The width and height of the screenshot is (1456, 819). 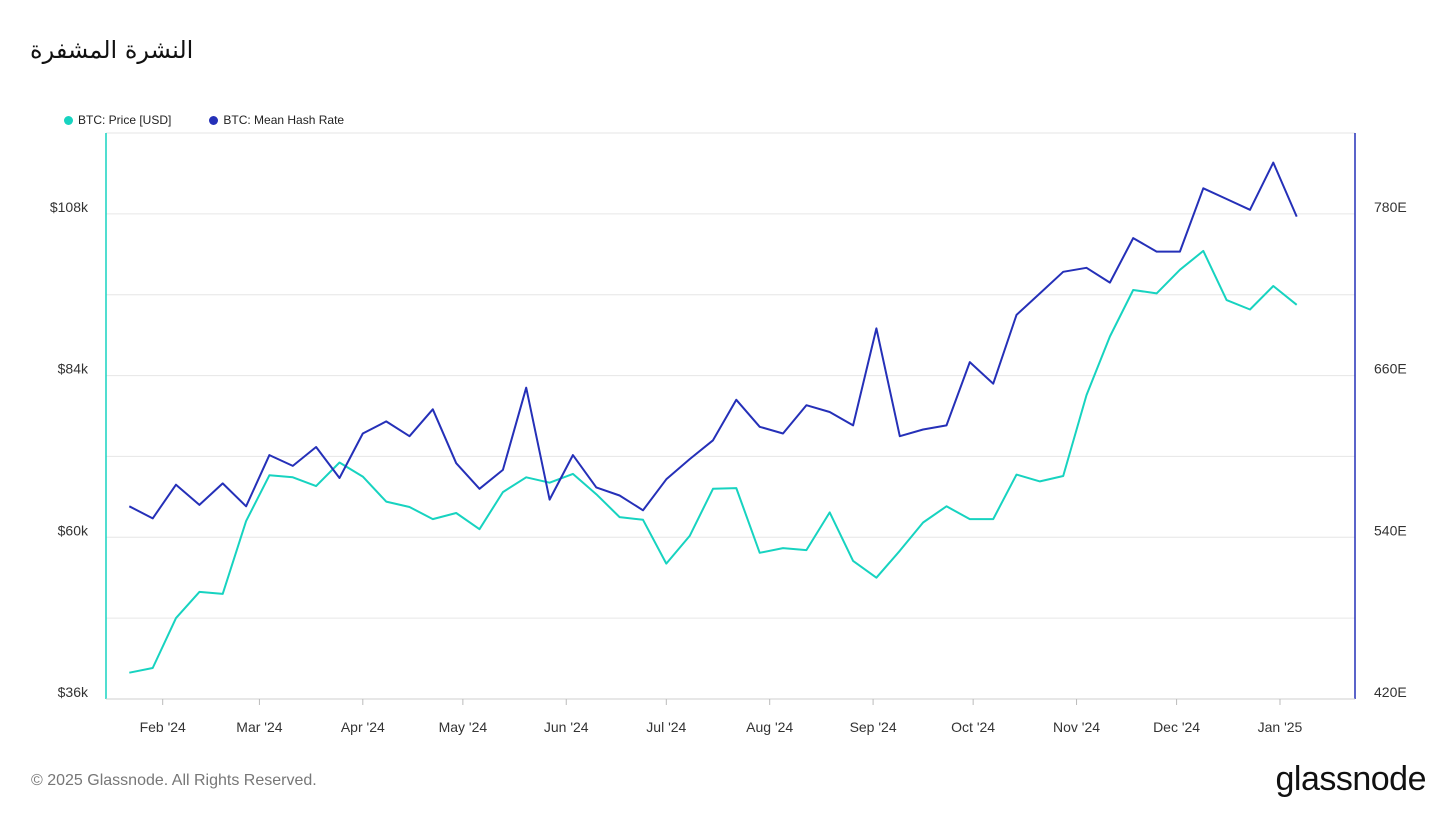 What do you see at coordinates (1176, 727) in the screenshot?
I see `x-tick-label: Dec '24` at bounding box center [1176, 727].